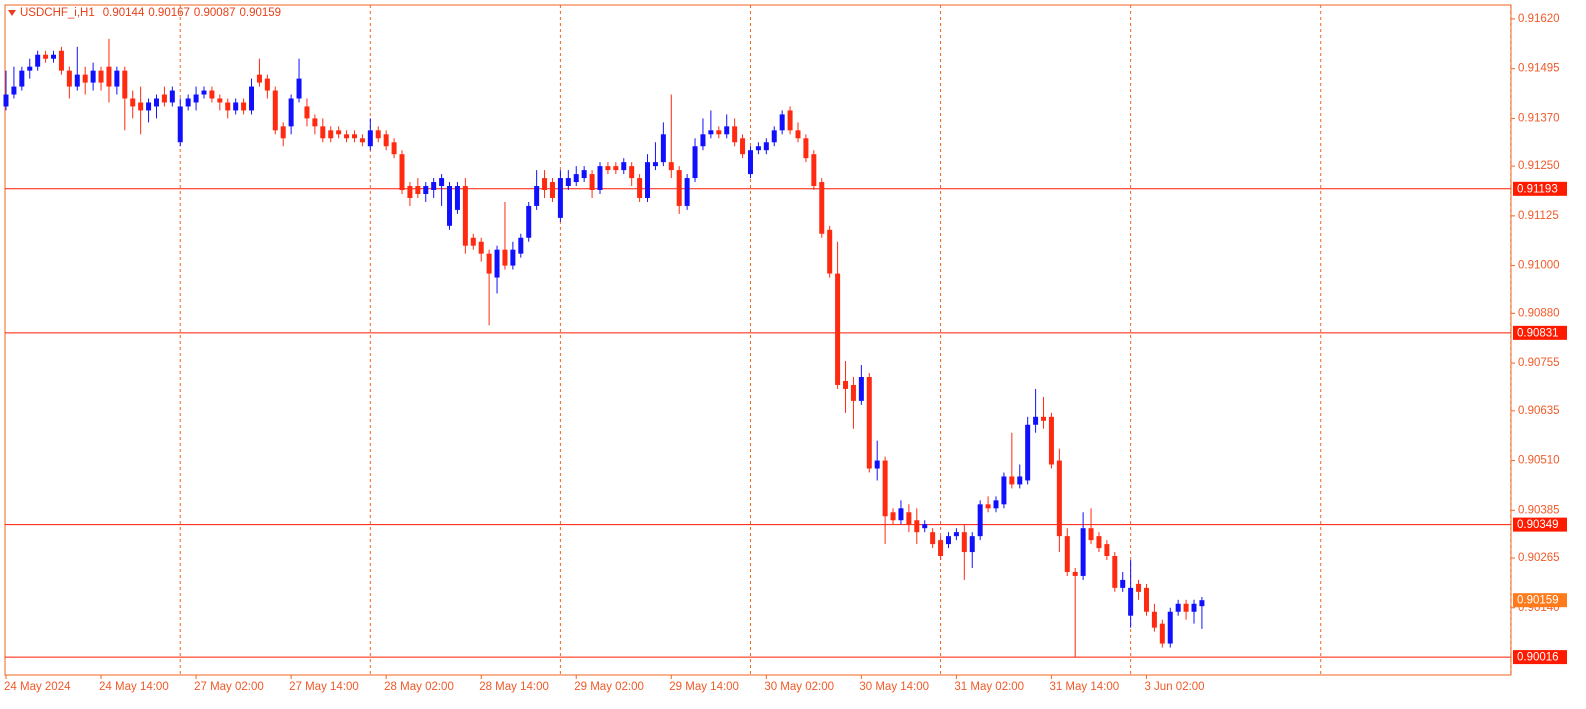 The width and height of the screenshot is (1586, 709). I want to click on y-tick-label: 0.90265, so click(1539, 558).